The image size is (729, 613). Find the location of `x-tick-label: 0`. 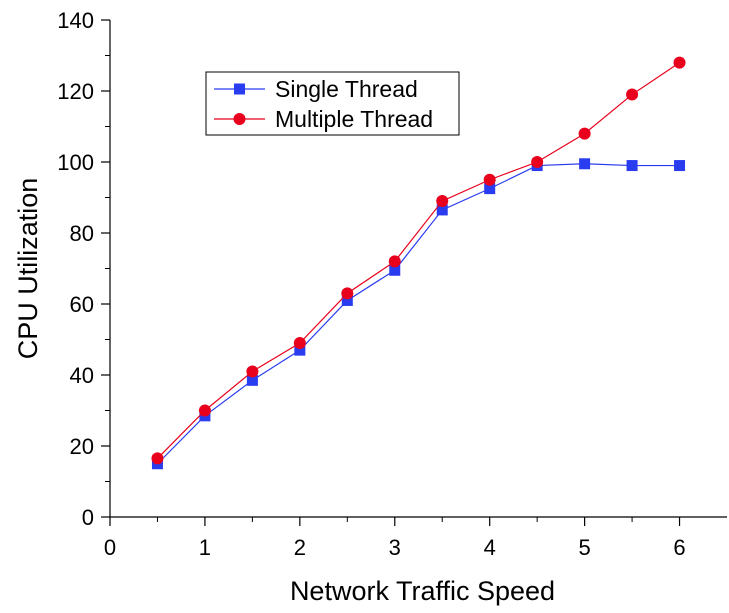

x-tick-label: 0 is located at coordinates (110, 547).